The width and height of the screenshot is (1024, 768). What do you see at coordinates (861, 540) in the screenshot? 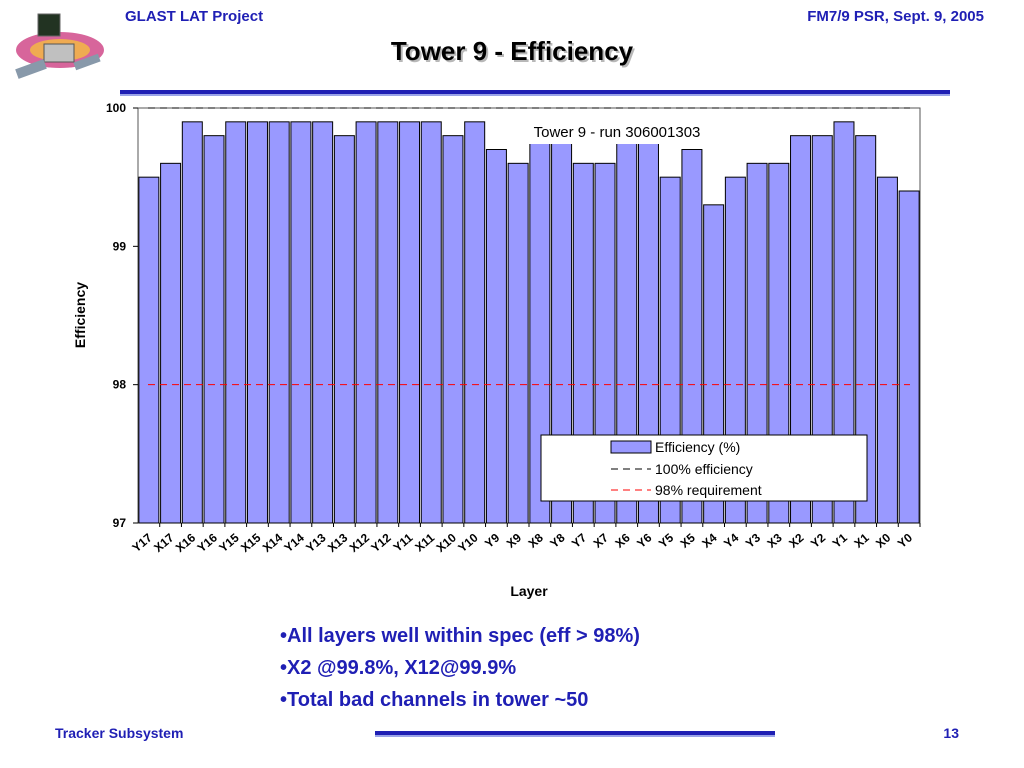
I see `x-tick-label: X1` at bounding box center [861, 540].